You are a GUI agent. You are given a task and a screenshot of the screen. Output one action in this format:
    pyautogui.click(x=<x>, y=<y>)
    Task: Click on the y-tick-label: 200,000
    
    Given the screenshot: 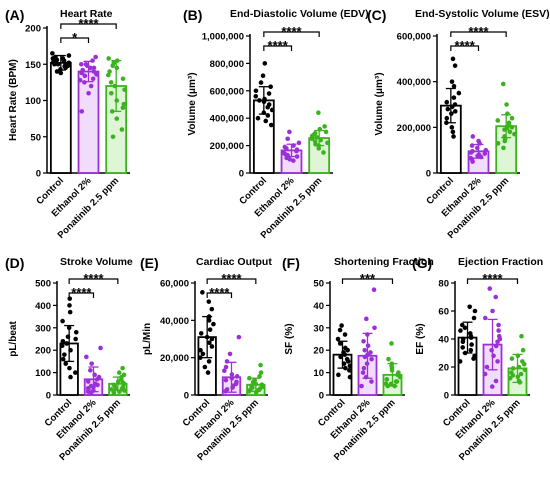 What is the action you would take?
    pyautogui.click(x=414, y=128)
    